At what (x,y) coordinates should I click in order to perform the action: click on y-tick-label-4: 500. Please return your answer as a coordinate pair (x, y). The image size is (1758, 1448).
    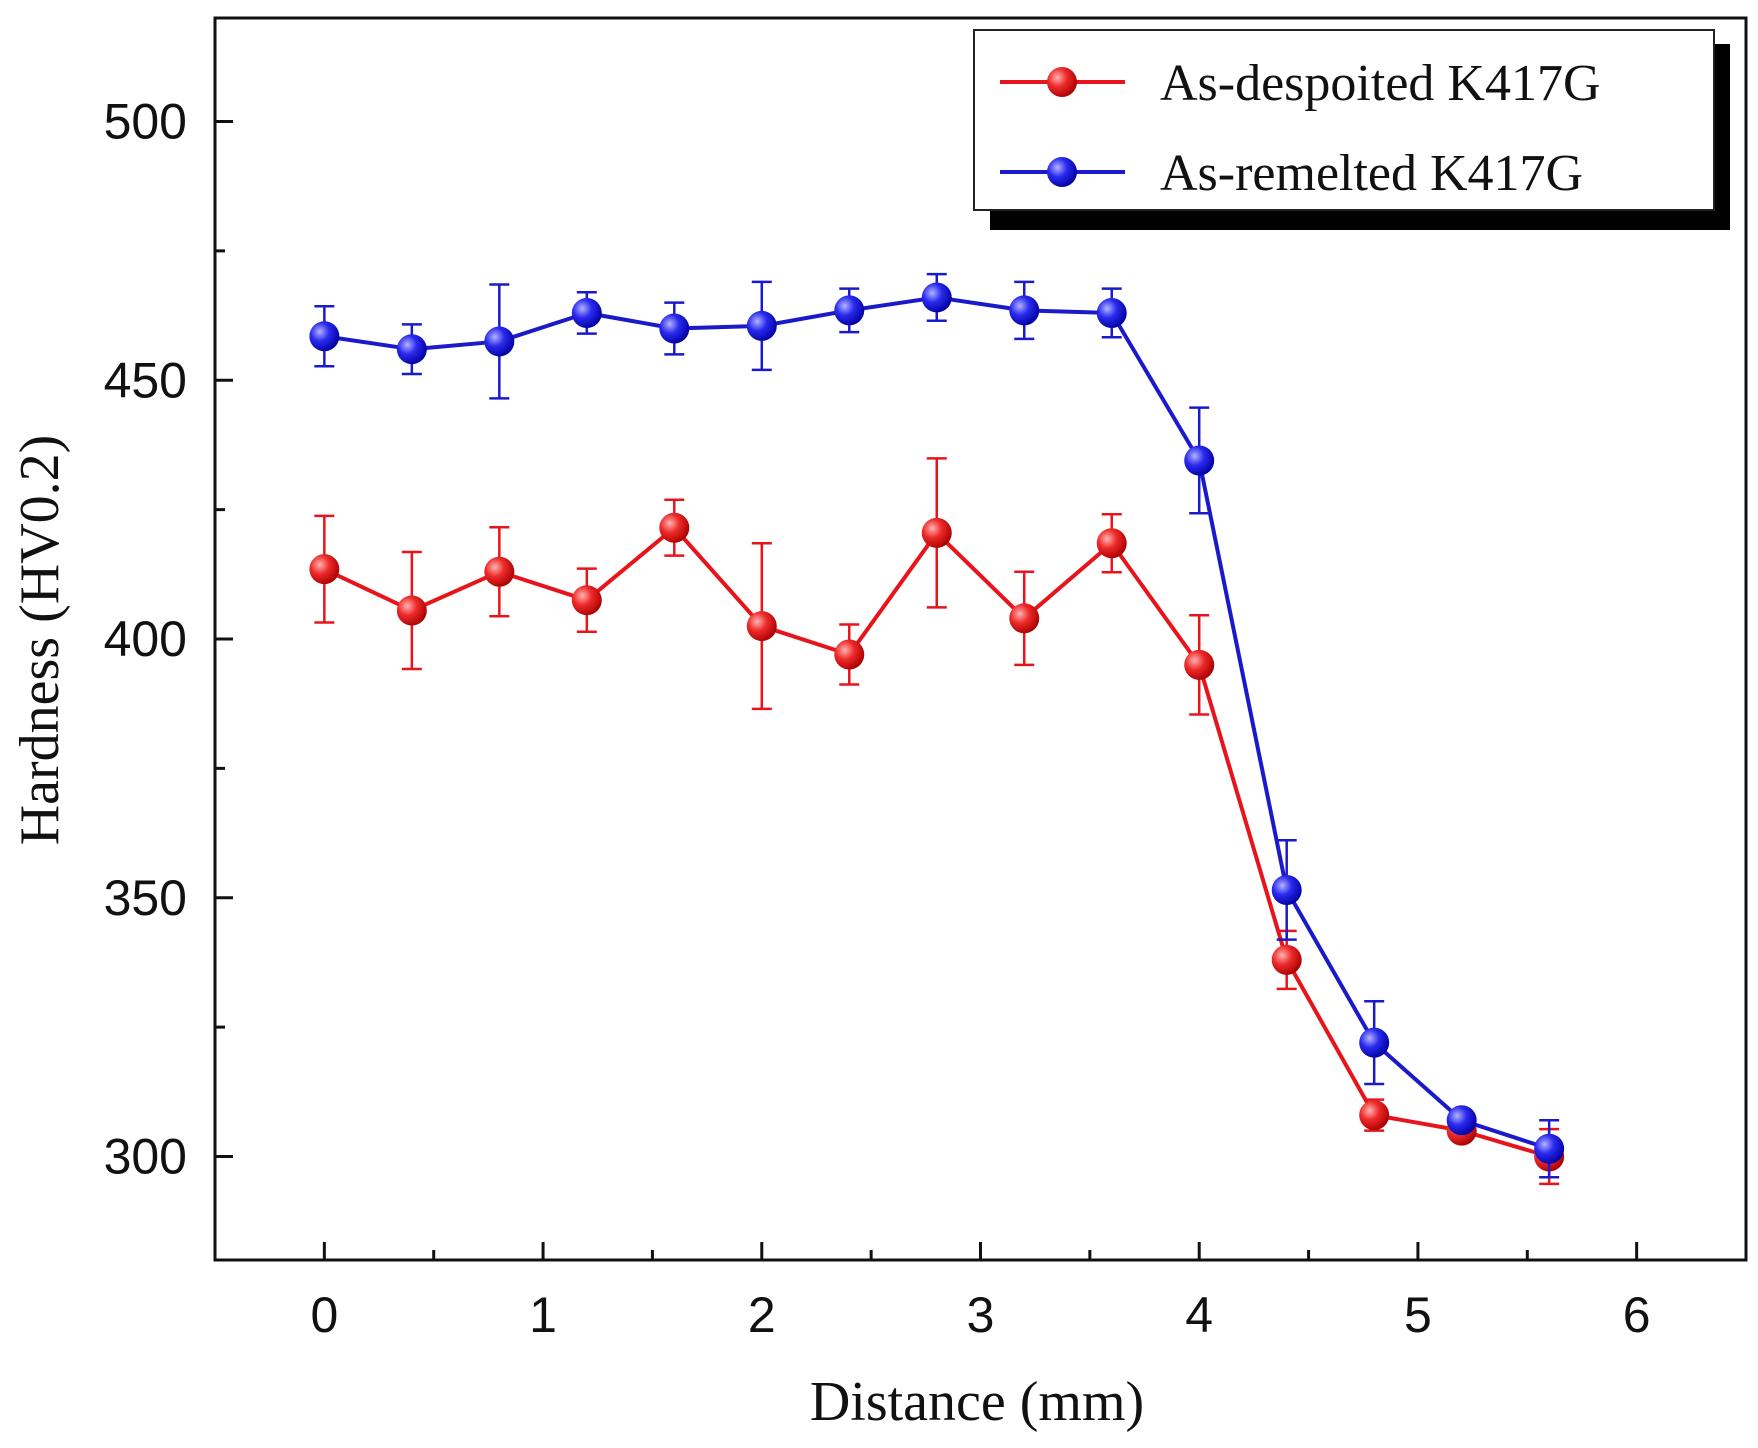
    Looking at the image, I should click on (145, 122).